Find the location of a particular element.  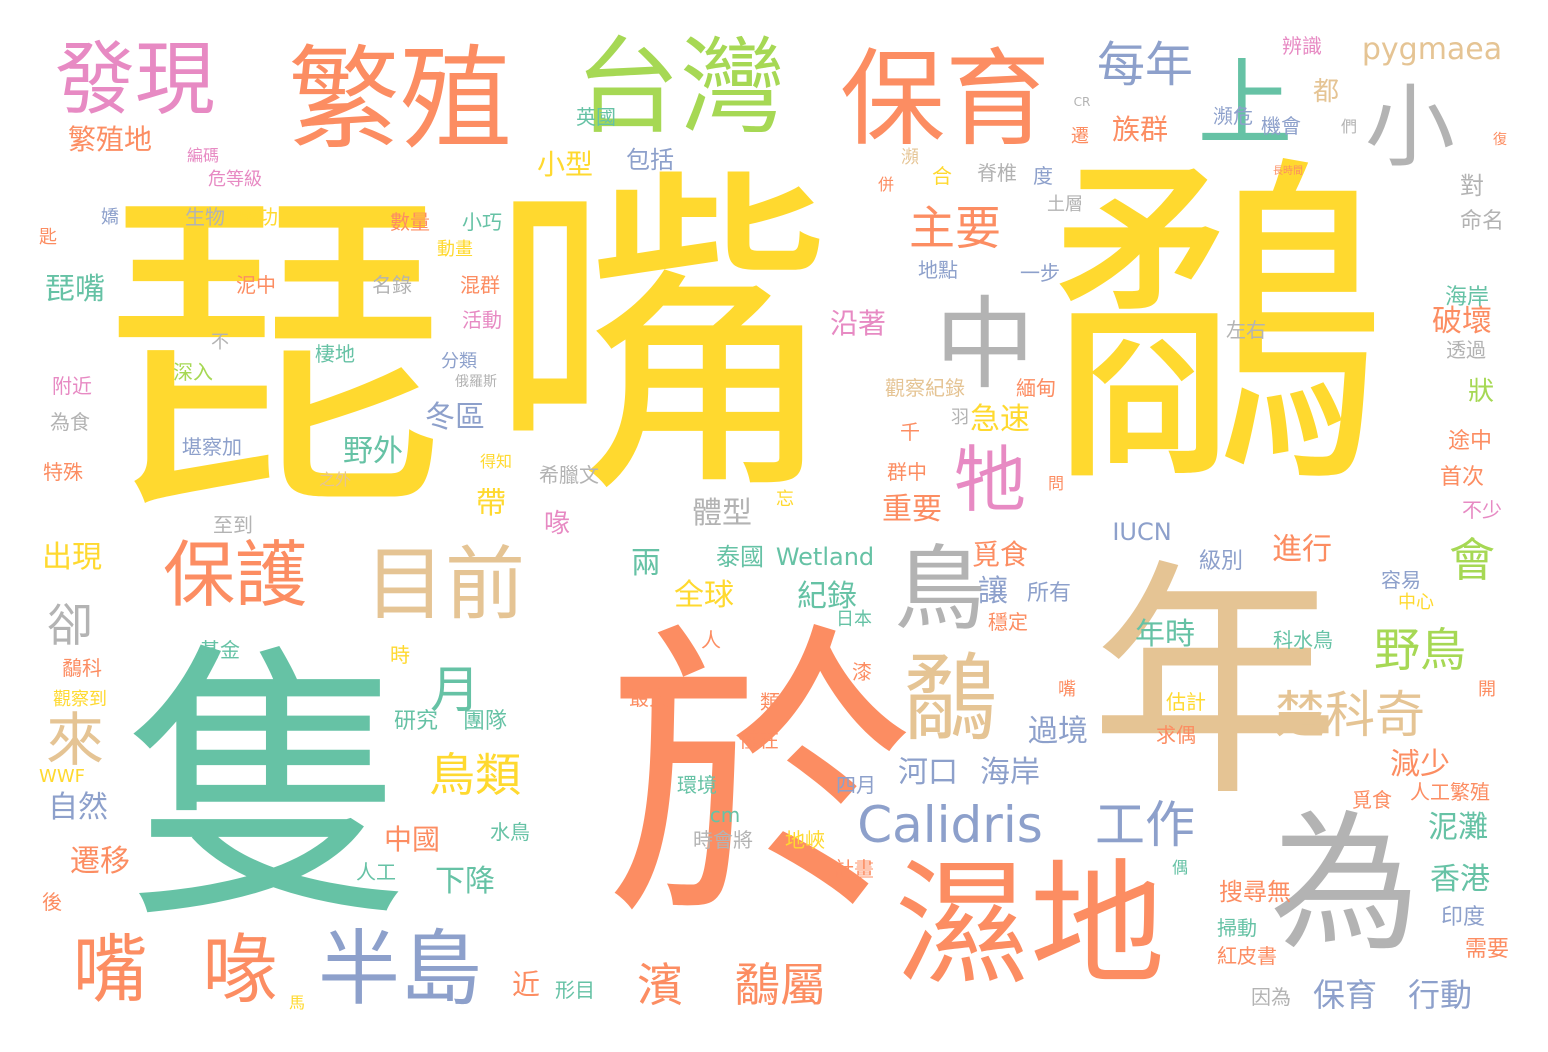

word-baokuo: 包括 is located at coordinates (650, 160).